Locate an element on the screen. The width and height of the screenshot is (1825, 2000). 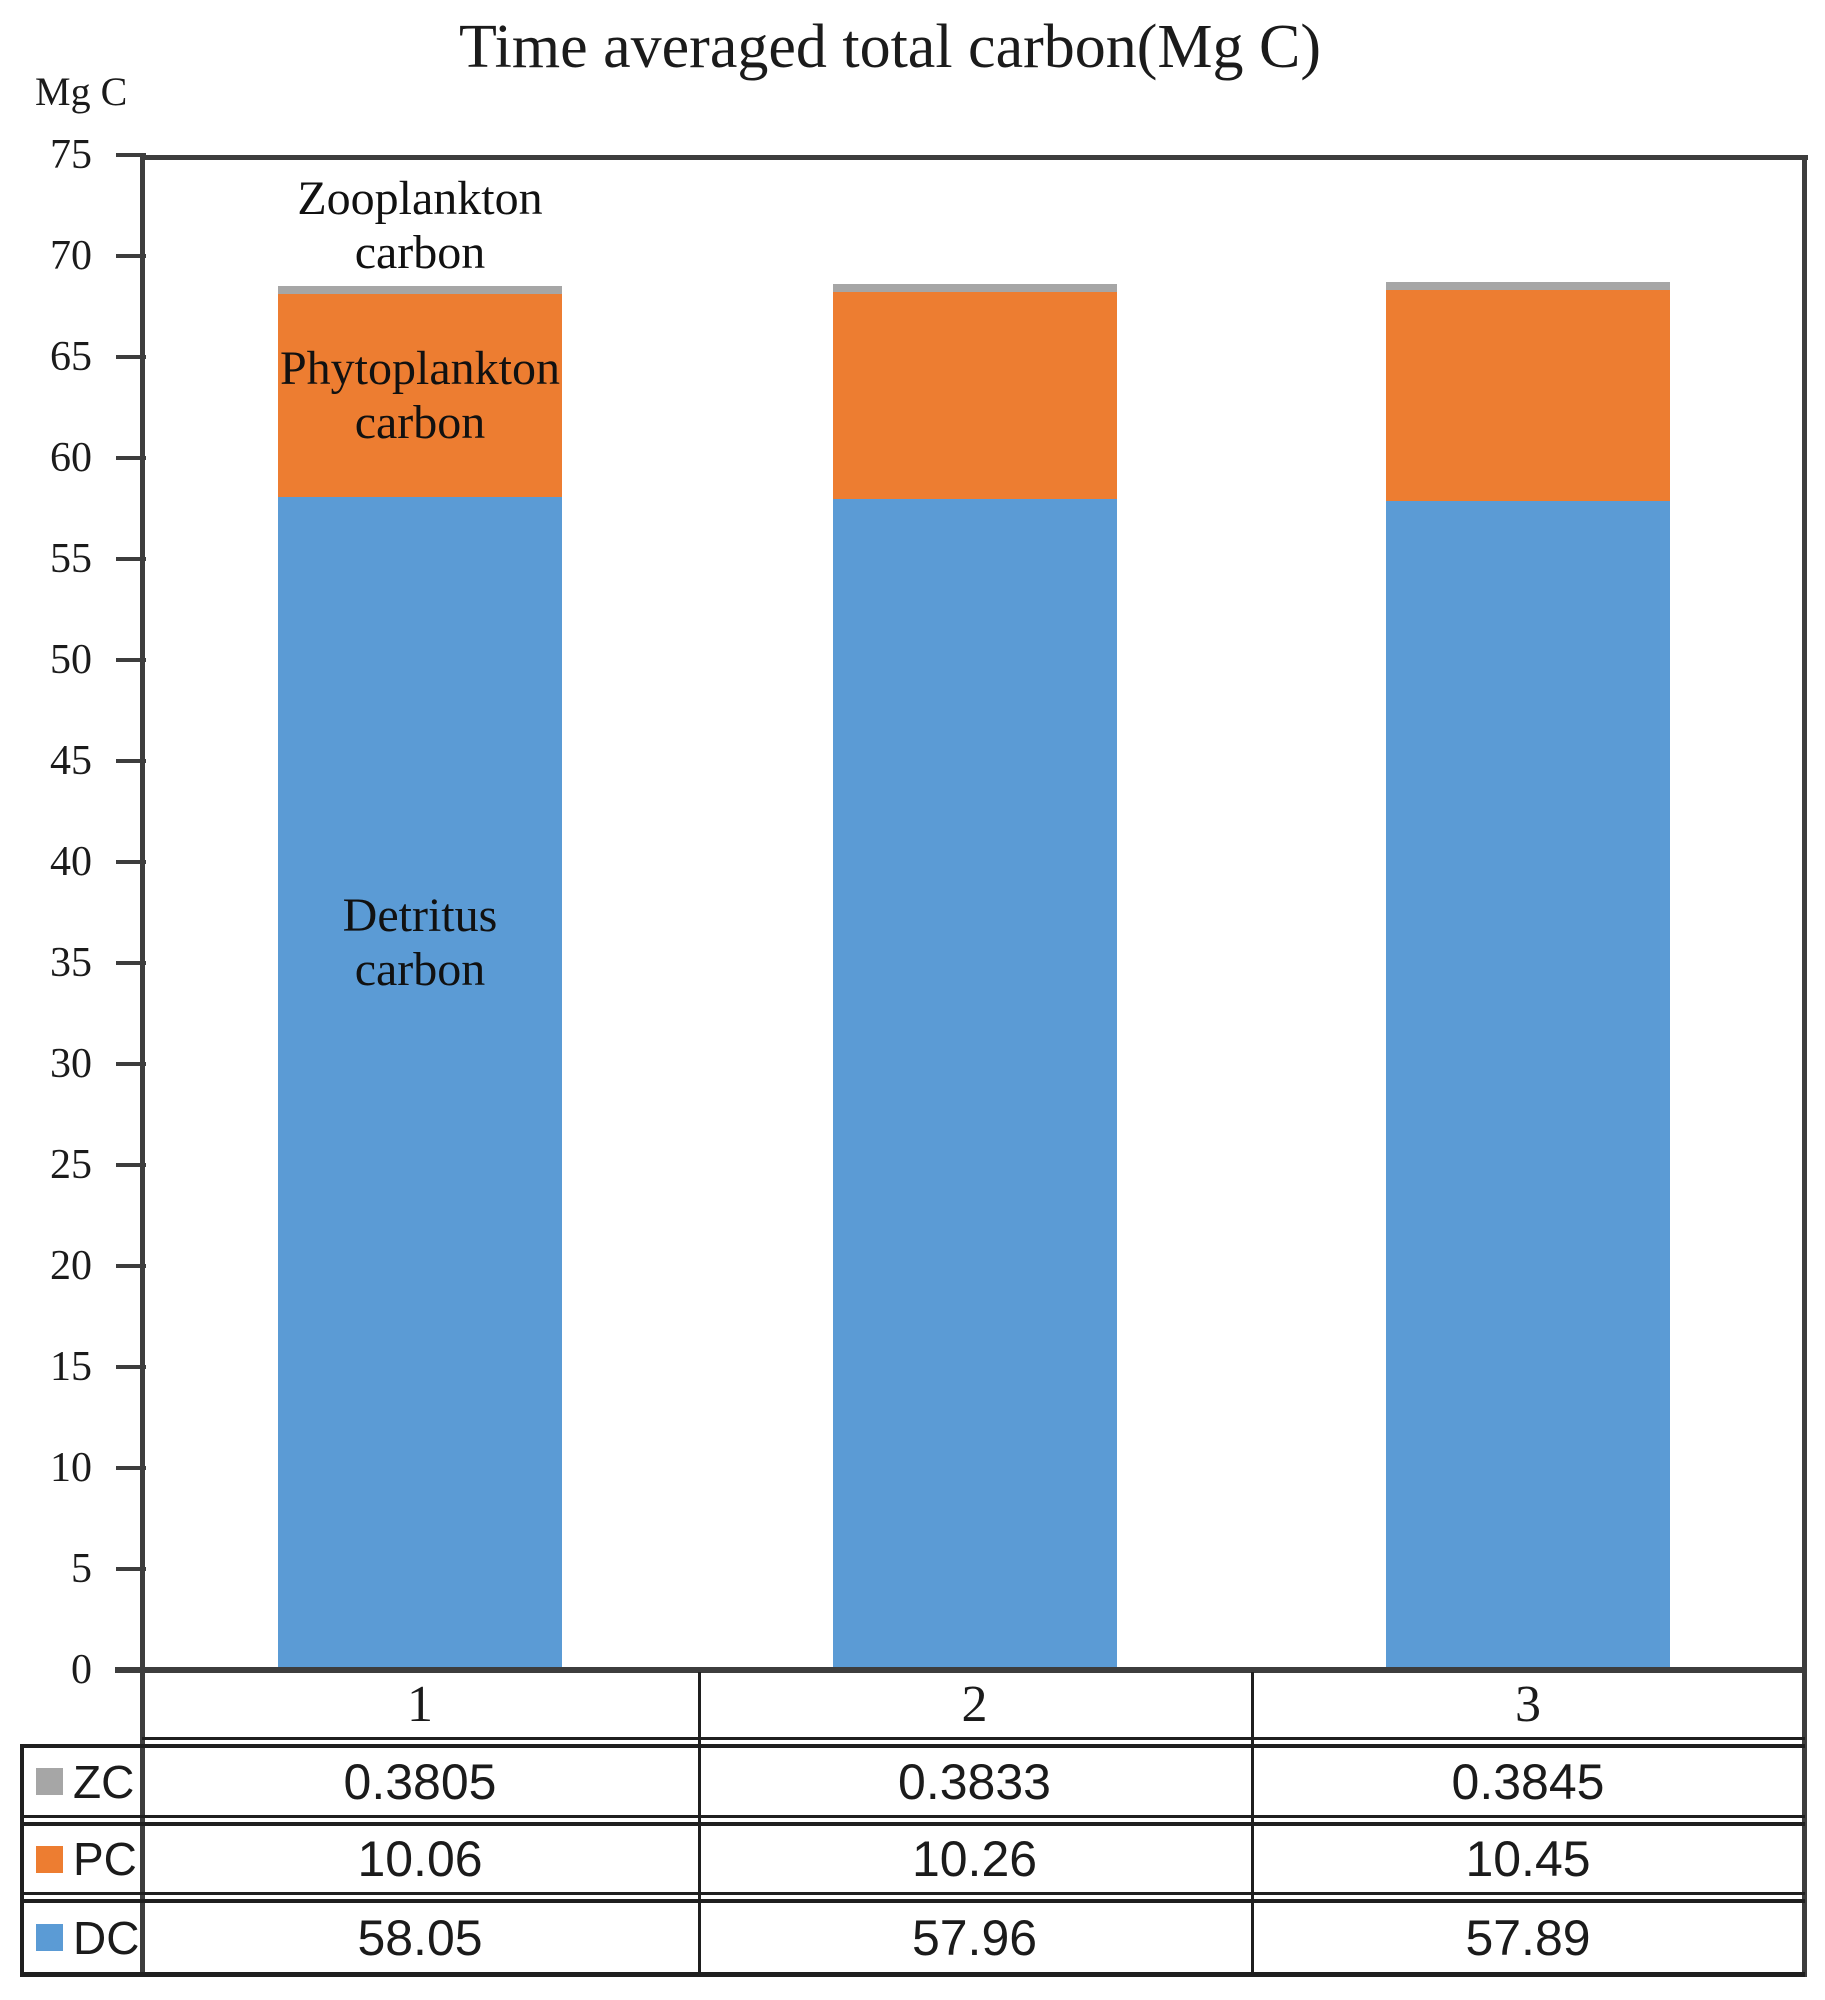
table-row-sep-2-thick is located at coordinates (912, 1901).